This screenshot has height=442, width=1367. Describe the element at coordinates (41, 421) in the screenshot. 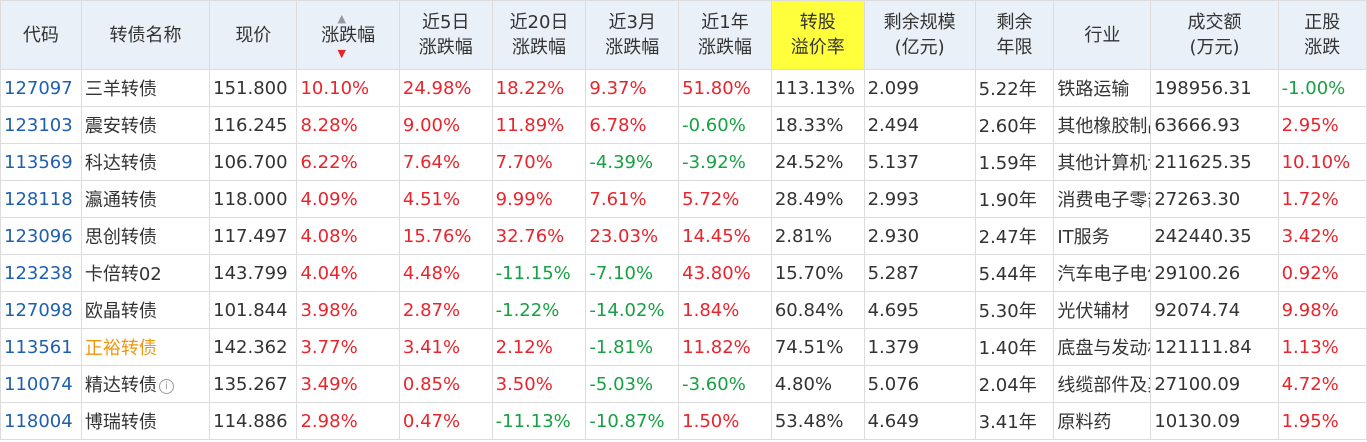

I see `cell-code: 118004` at that location.